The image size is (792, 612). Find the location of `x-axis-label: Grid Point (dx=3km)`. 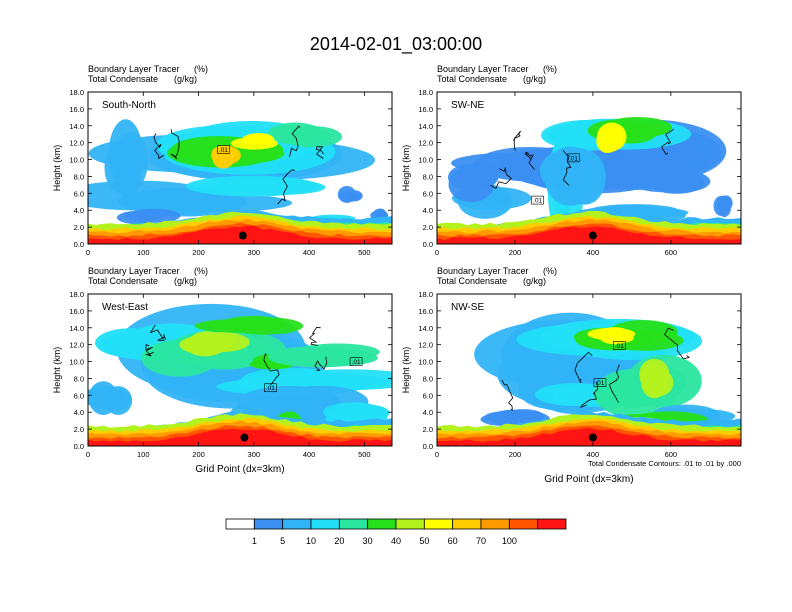

x-axis-label: Grid Point (dx=3km) is located at coordinates (239, 469).